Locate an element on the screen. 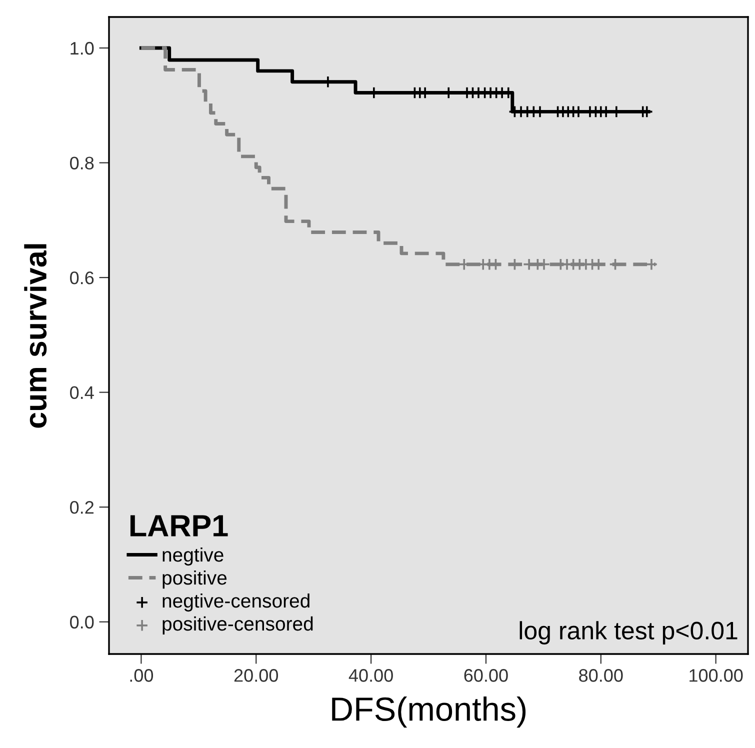 The width and height of the screenshot is (755, 748). y-axis-title: cum survival is located at coordinates (35, 336).